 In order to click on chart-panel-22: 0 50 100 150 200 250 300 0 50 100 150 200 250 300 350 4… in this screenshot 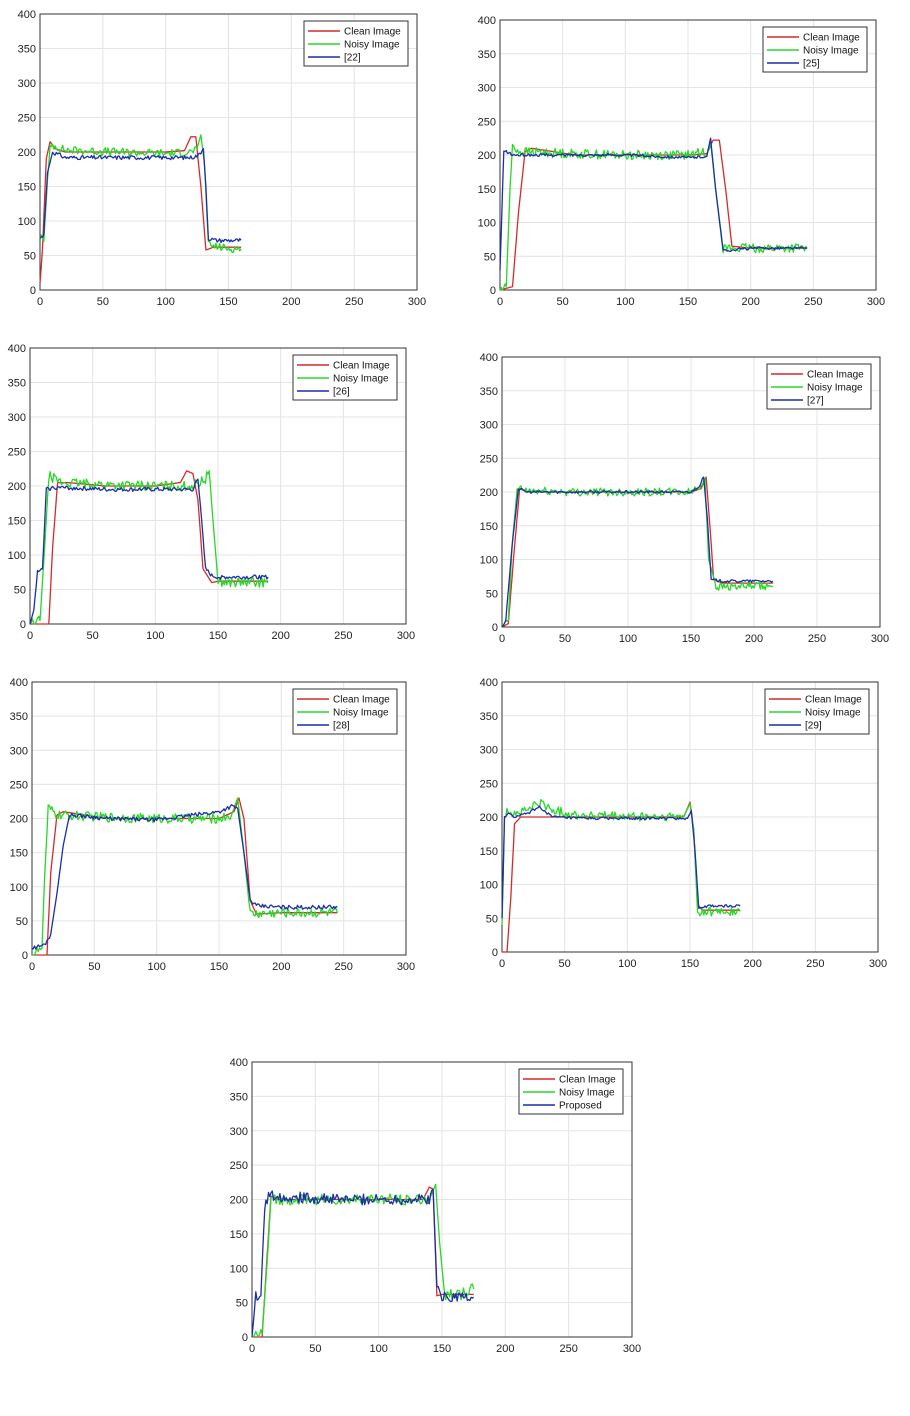, I will do `click(222, 158)`.